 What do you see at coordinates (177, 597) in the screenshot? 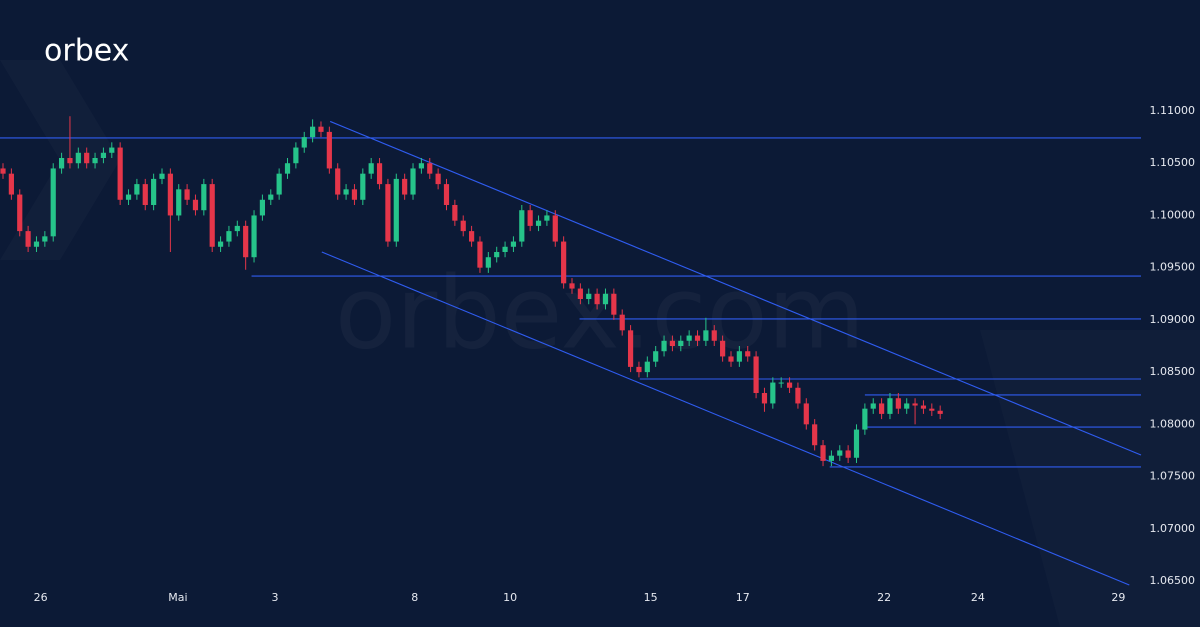
I see `x-tick-label: Mai` at bounding box center [177, 597].